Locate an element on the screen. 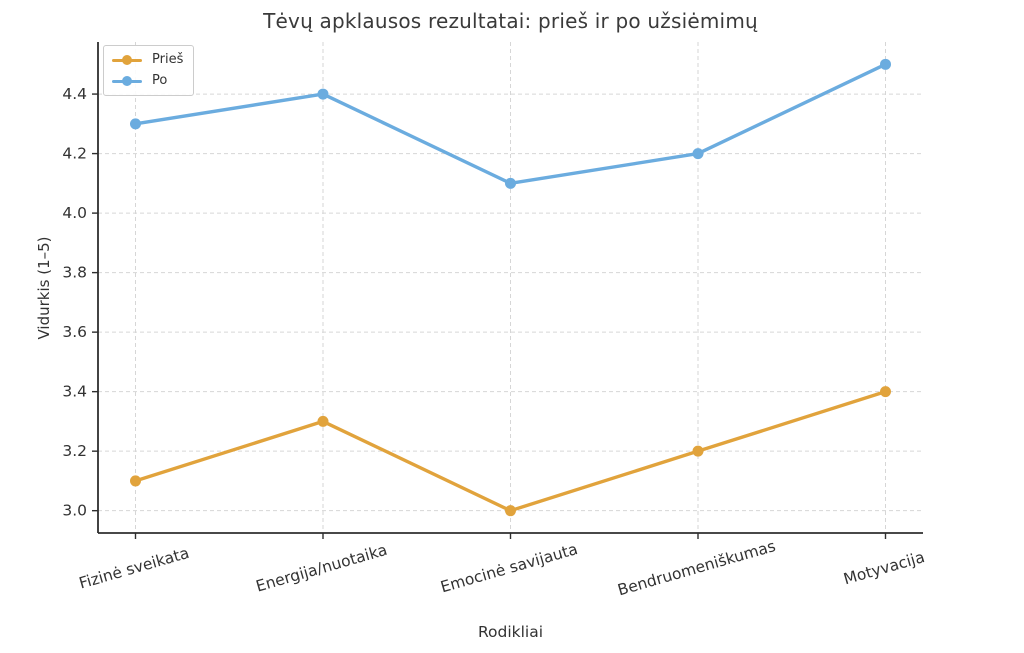 This screenshot has width=1024, height=653. x-tick-label: Fizinė sveikata is located at coordinates (134, 568).